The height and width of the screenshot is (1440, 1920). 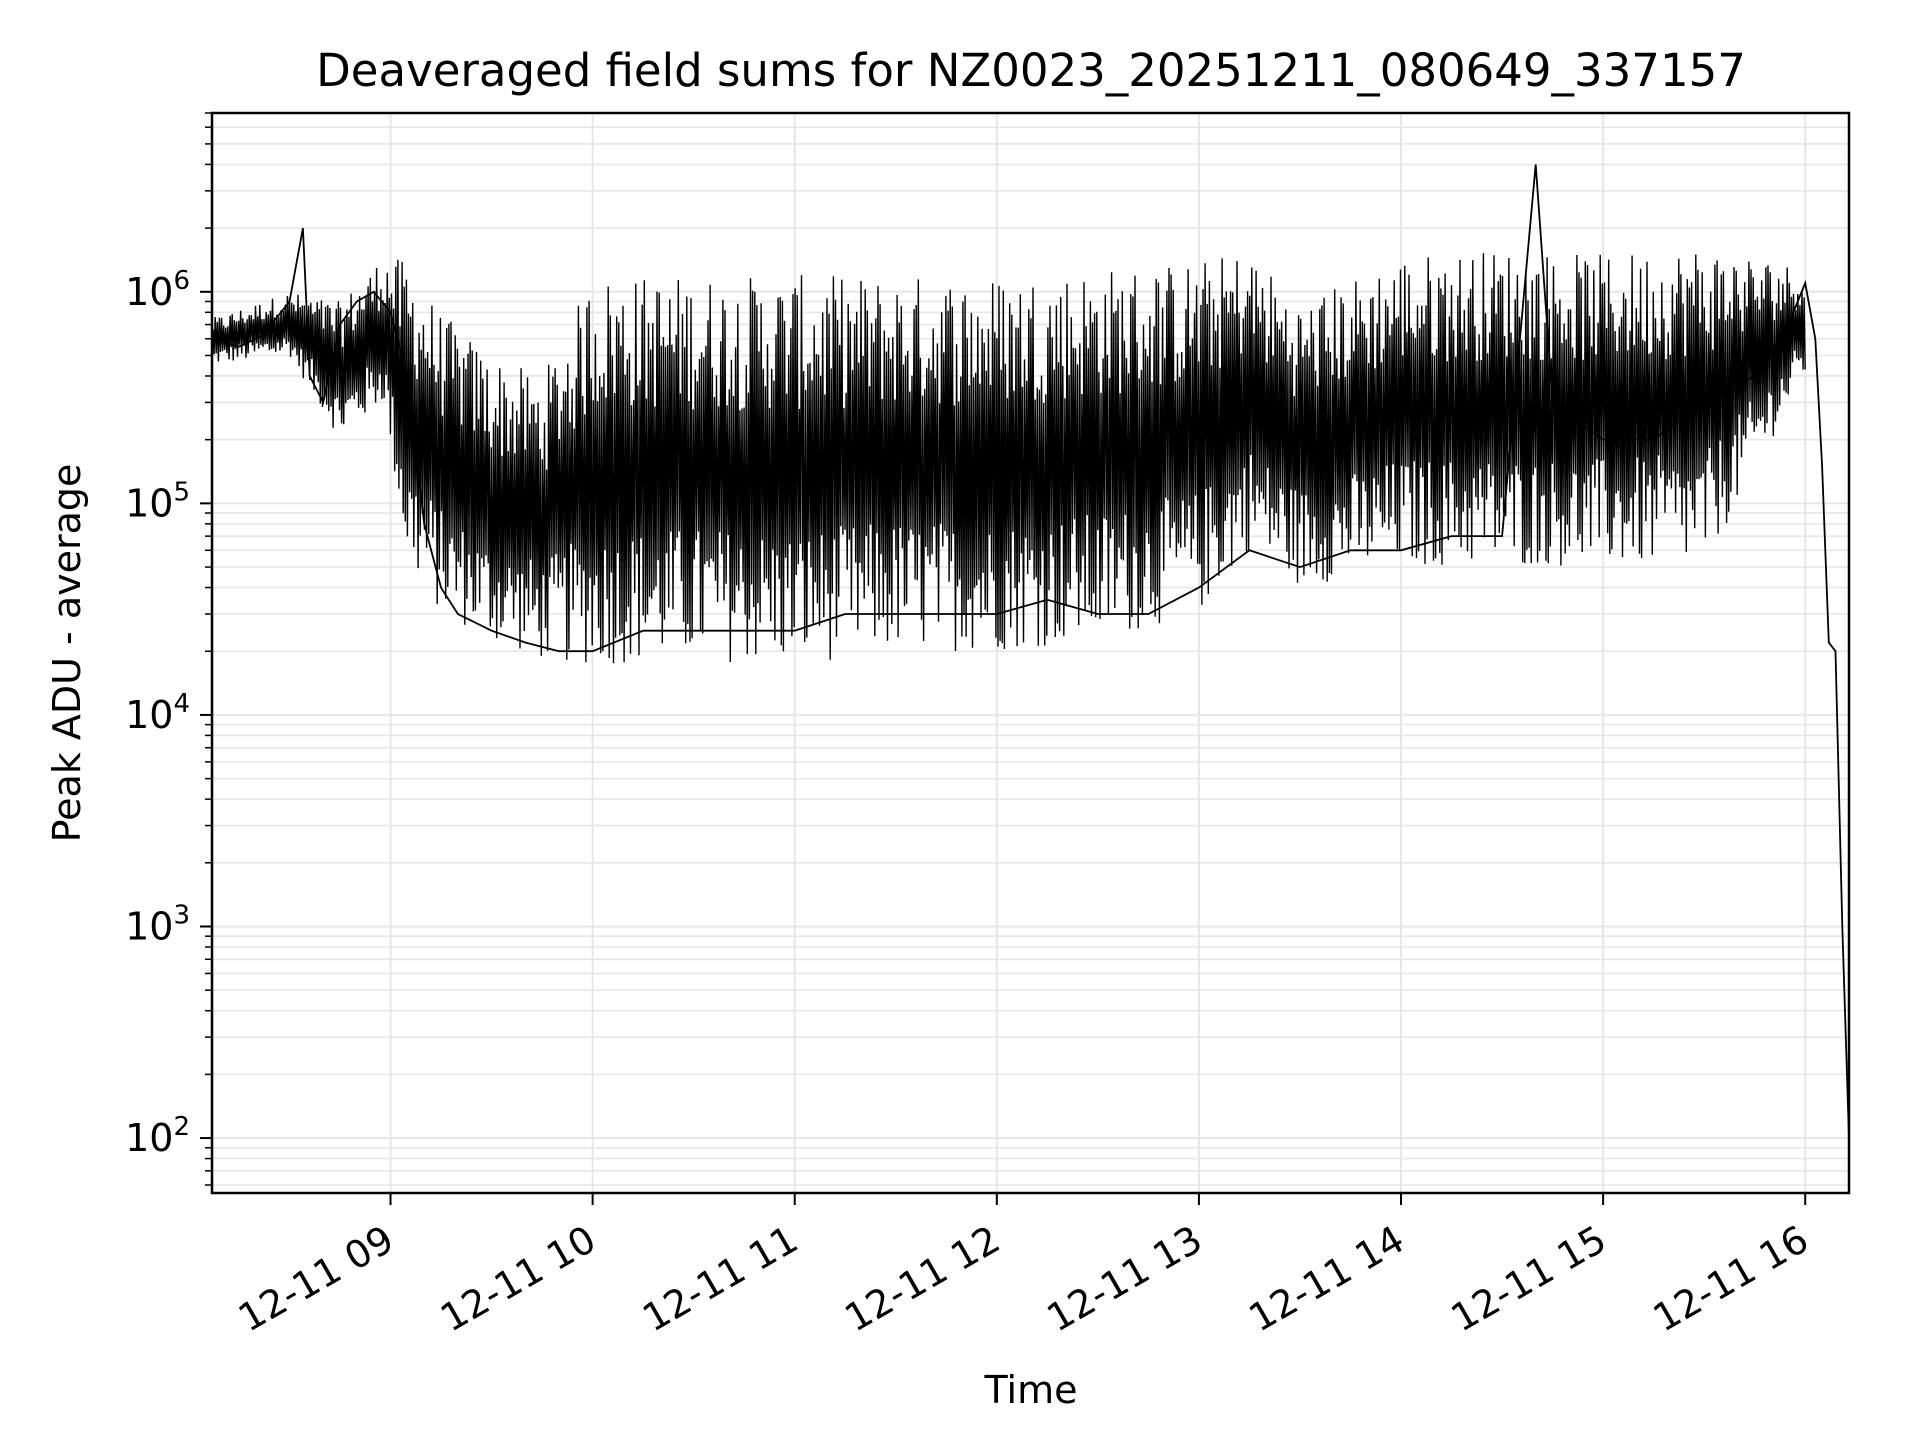 What do you see at coordinates (157, 501) in the screenshot?
I see `y-tick-label: 105` at bounding box center [157, 501].